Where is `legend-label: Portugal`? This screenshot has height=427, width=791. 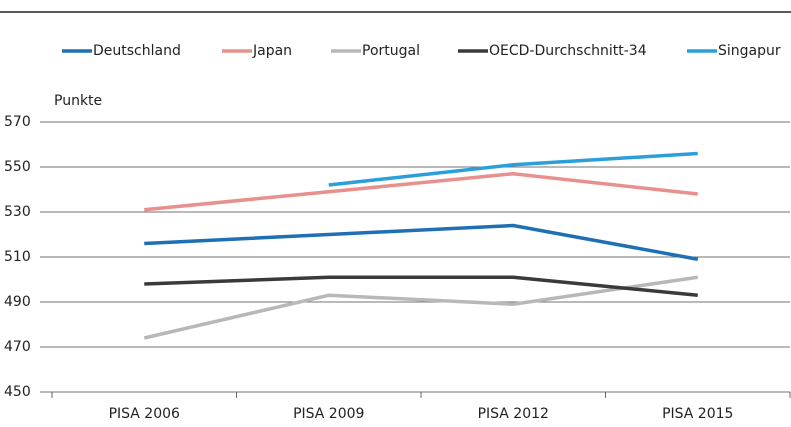 legend-label: Portugal is located at coordinates (391, 51).